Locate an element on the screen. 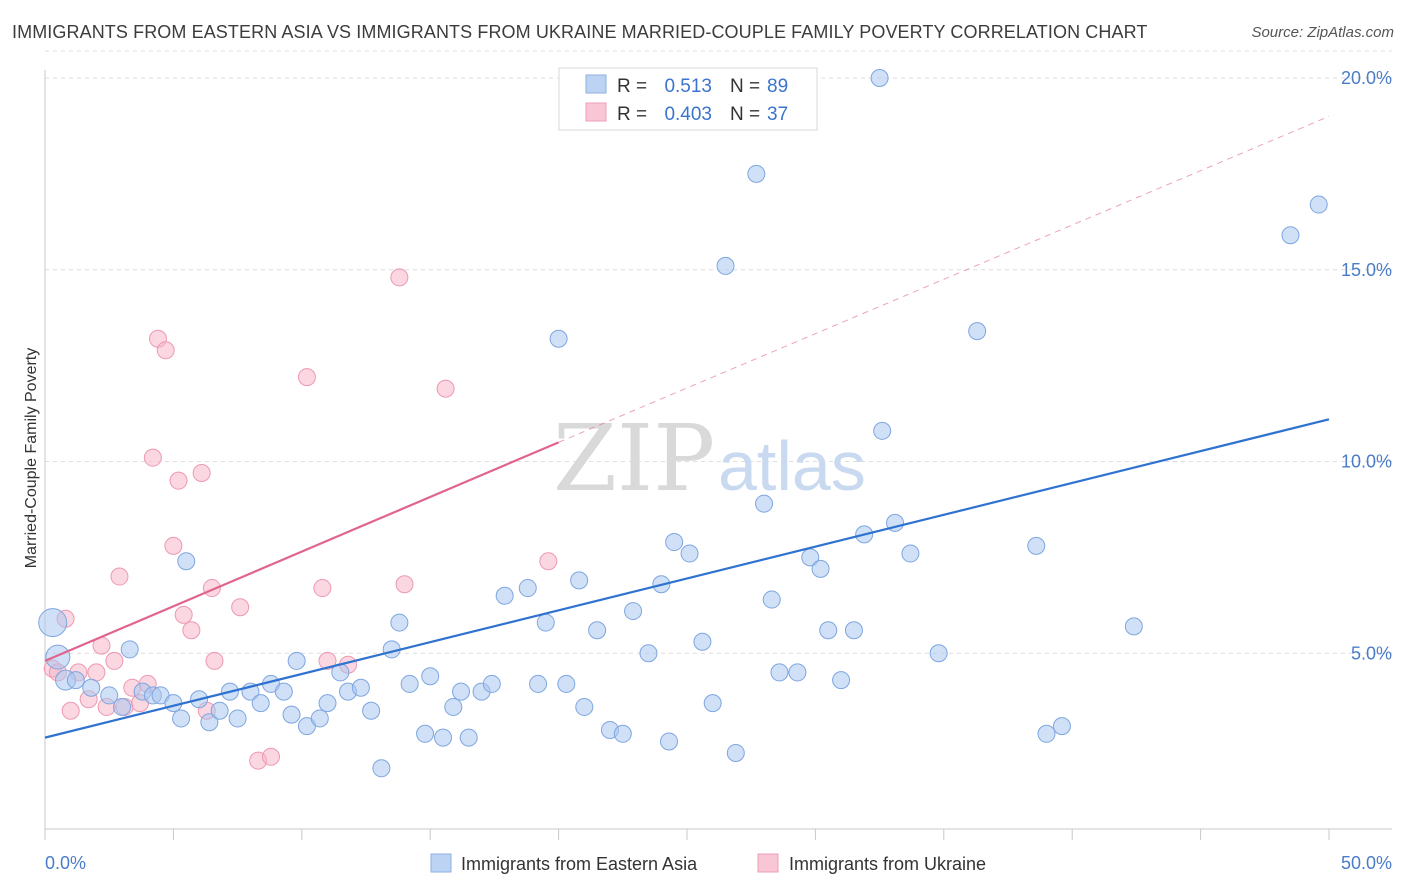 The height and width of the screenshot is (892, 1406). legend-r-value: 0.403 is located at coordinates (688, 114).